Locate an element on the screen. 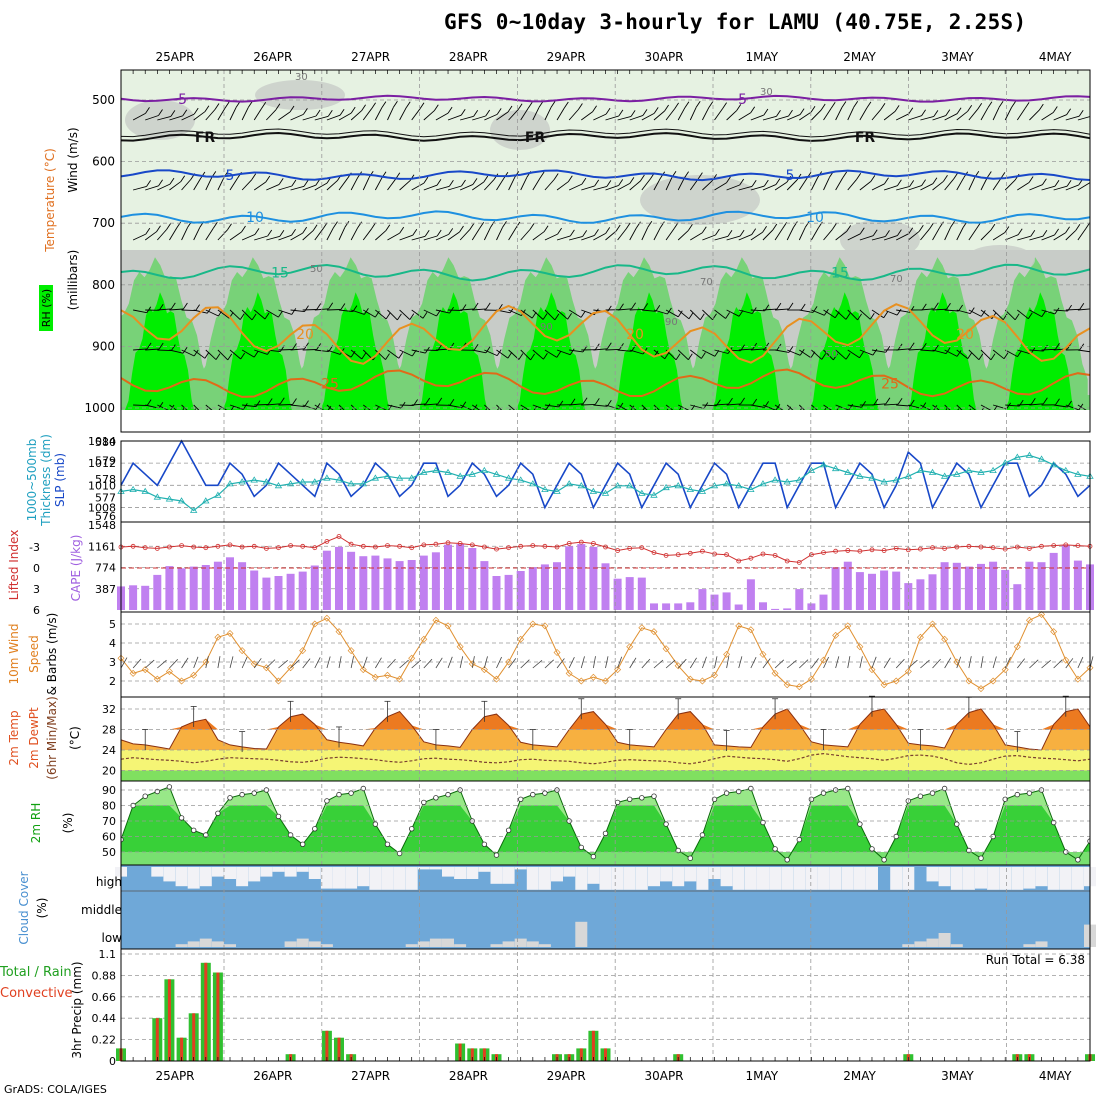 The image size is (1100, 1100). temp-tick-label: 24 is located at coordinates (109, 750).